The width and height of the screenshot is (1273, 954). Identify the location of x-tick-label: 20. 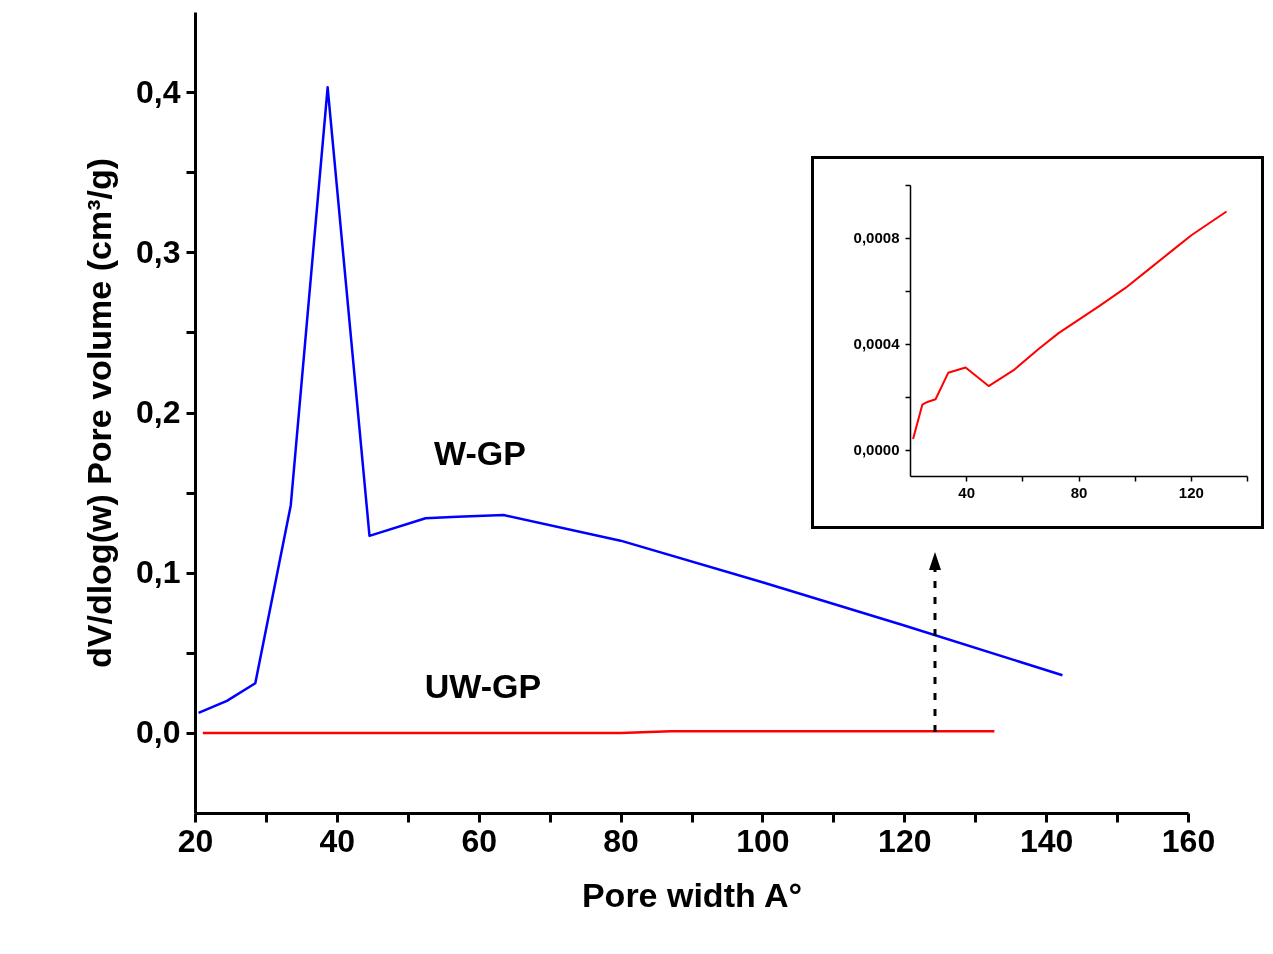
(195, 840).